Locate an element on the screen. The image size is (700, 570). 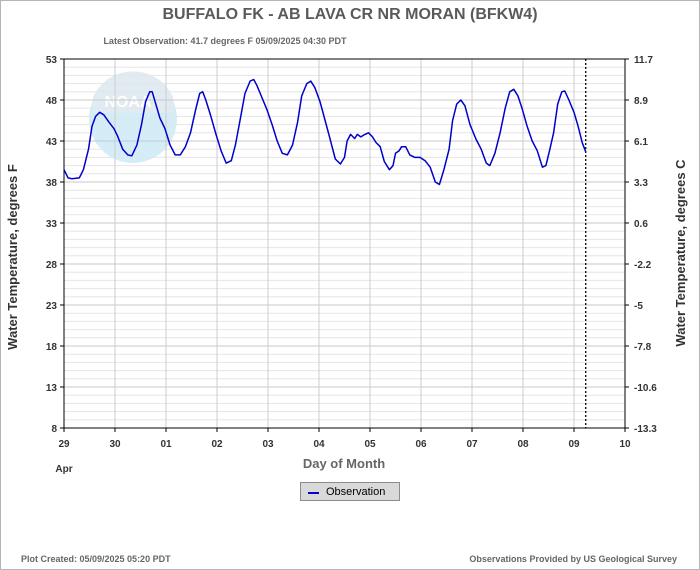
y-tick-label-left: 28 is located at coordinates (52, 265).